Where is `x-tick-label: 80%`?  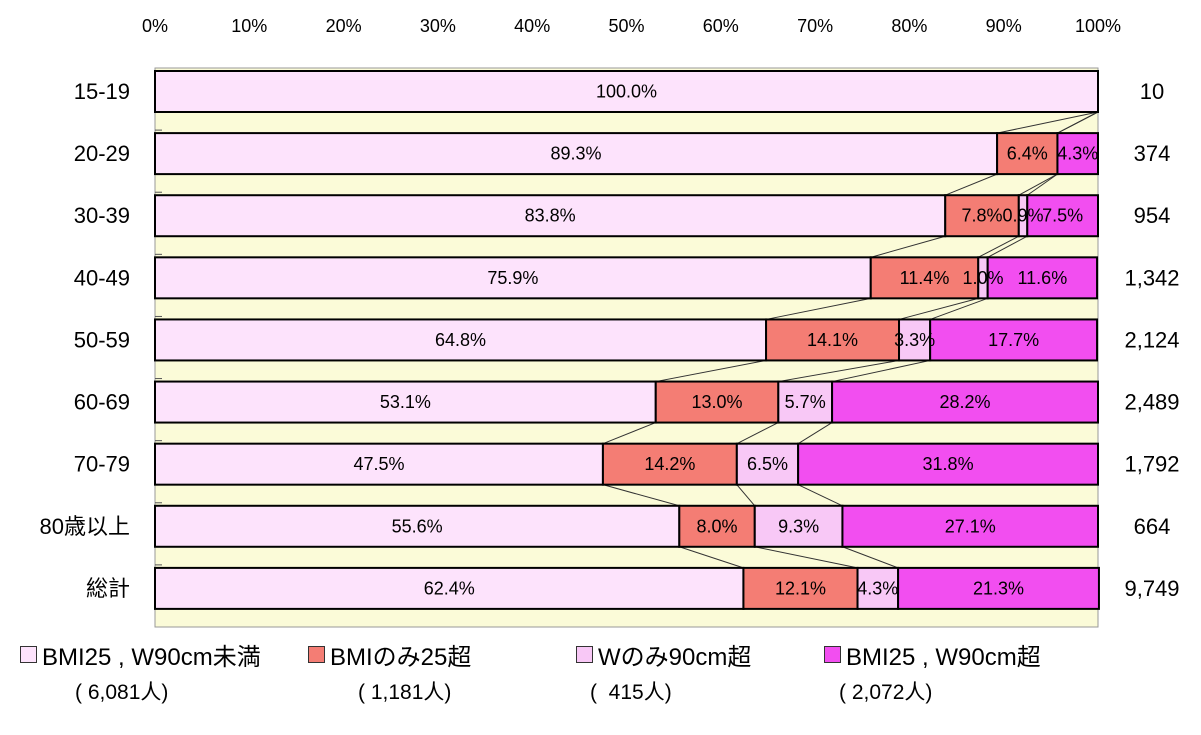 x-tick-label: 80% is located at coordinates (909, 26).